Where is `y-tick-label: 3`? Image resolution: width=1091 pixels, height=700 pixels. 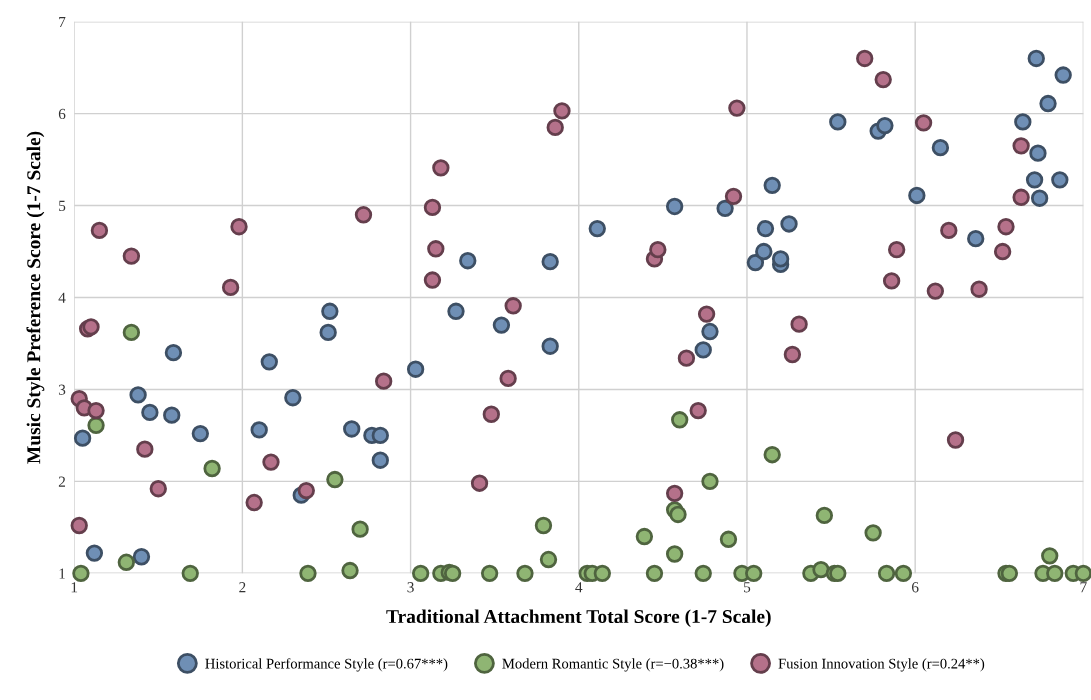
y-tick-label: 3 is located at coordinates (62, 389).